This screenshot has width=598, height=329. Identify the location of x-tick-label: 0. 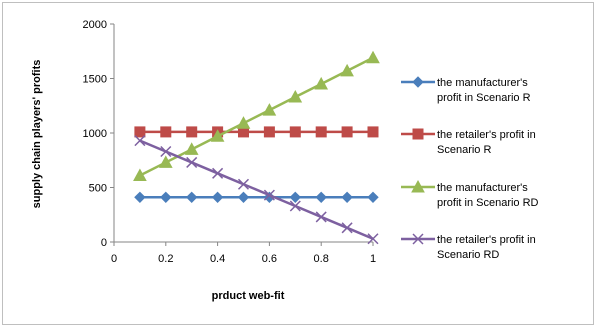
(114, 259).